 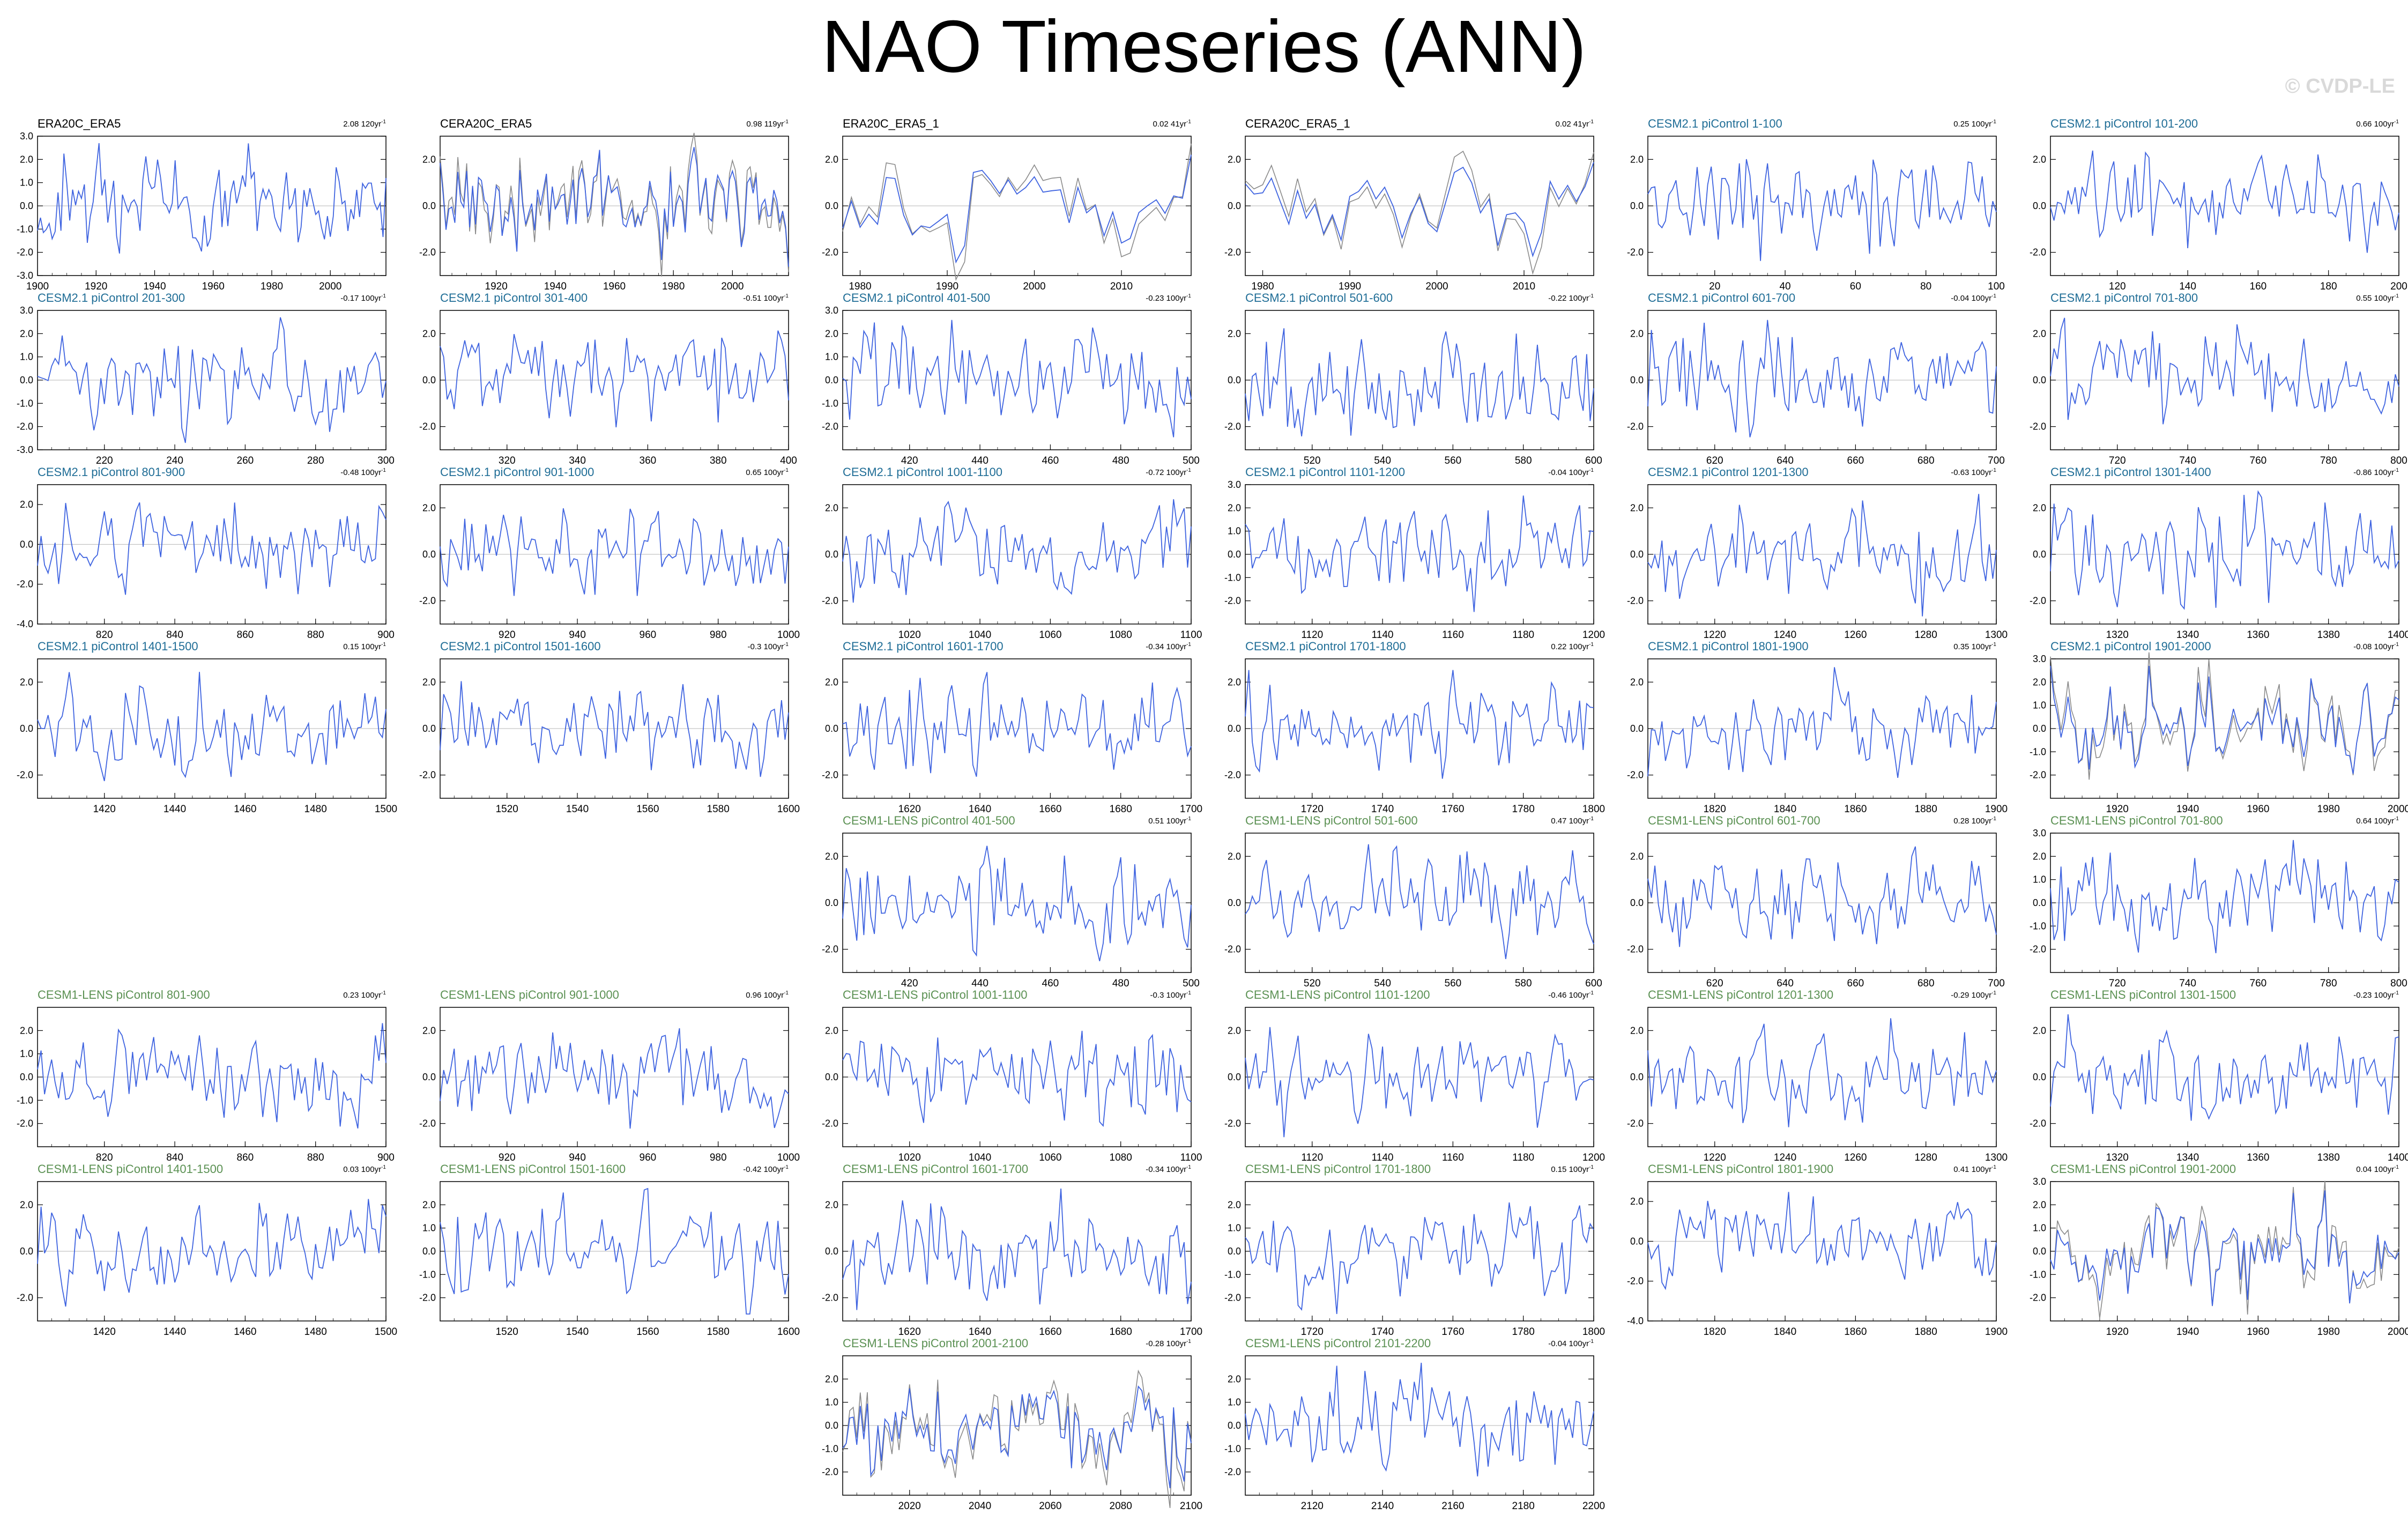 I want to click on panel-plot: 720 740 760 780 800 3.0 2.0 1.0 0.0 -1.0 -2.0, so click(x=2218, y=909).